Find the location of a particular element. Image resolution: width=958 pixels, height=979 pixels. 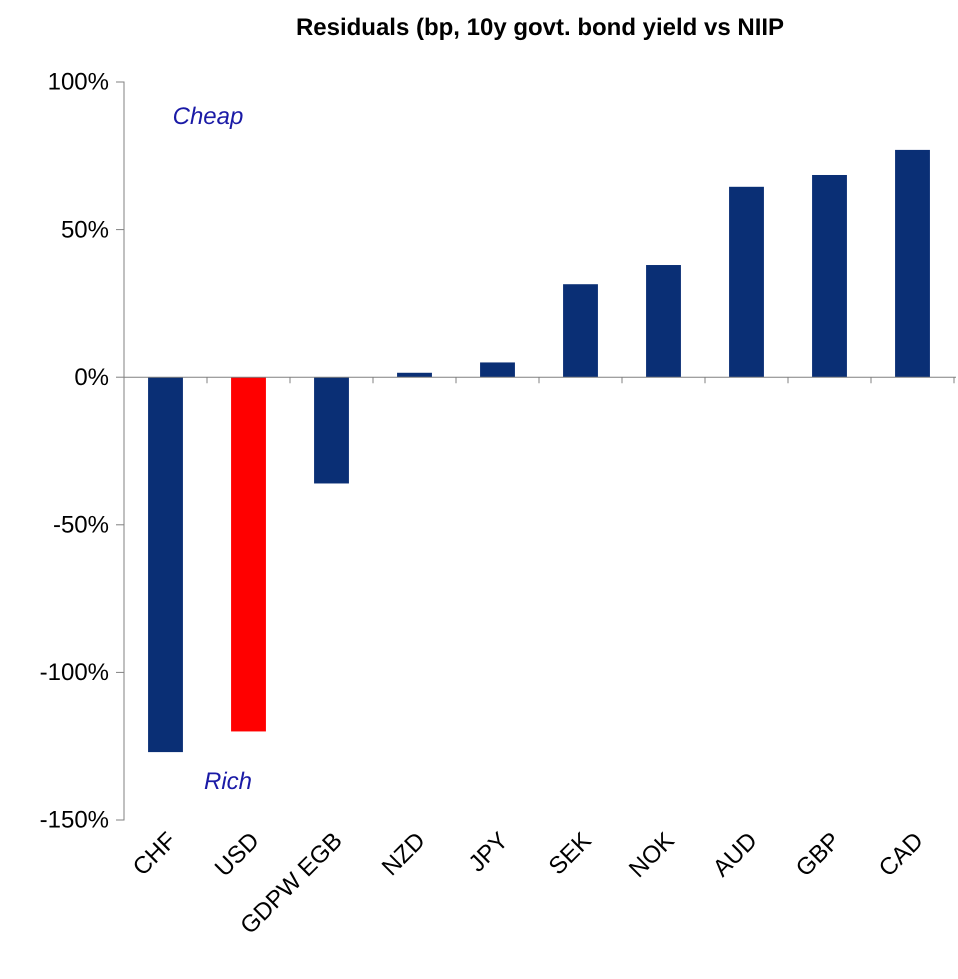

annotation: Rich is located at coordinates (228, 781).